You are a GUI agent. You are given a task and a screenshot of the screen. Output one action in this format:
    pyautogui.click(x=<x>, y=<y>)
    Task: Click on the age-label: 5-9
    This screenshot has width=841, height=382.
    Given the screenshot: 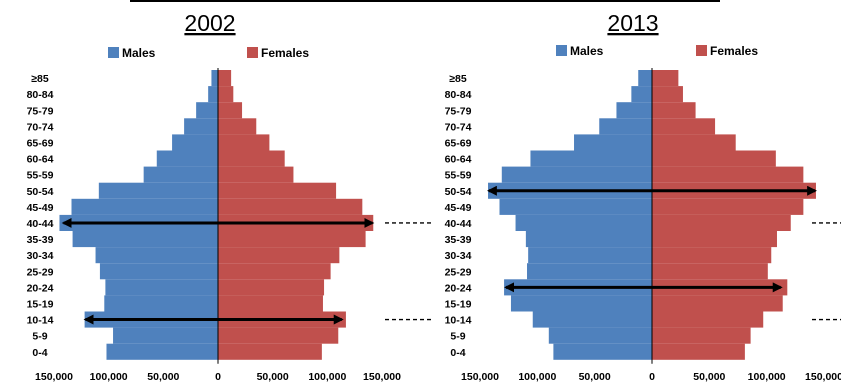 What is the action you would take?
    pyautogui.click(x=457, y=337)
    